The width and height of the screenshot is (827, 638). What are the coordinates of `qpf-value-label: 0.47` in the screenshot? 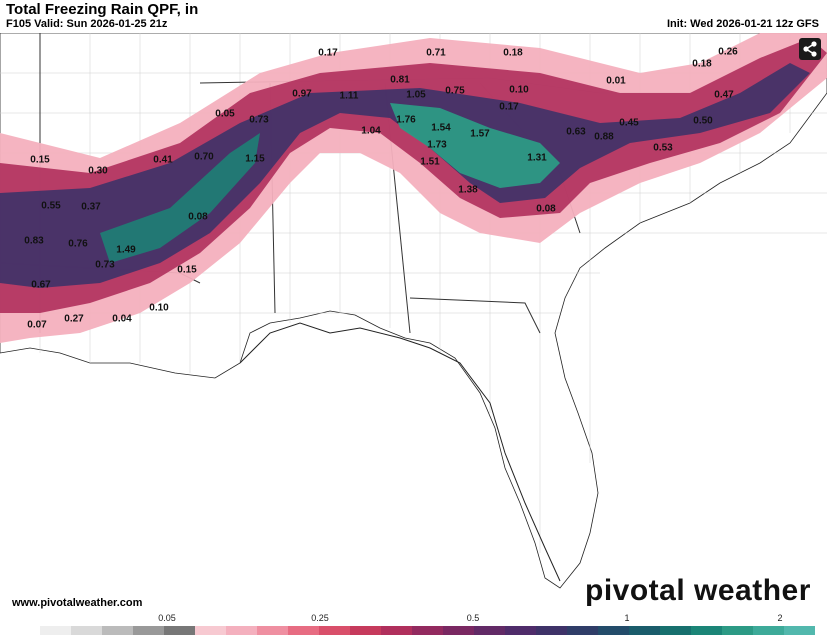 It's located at (724, 95).